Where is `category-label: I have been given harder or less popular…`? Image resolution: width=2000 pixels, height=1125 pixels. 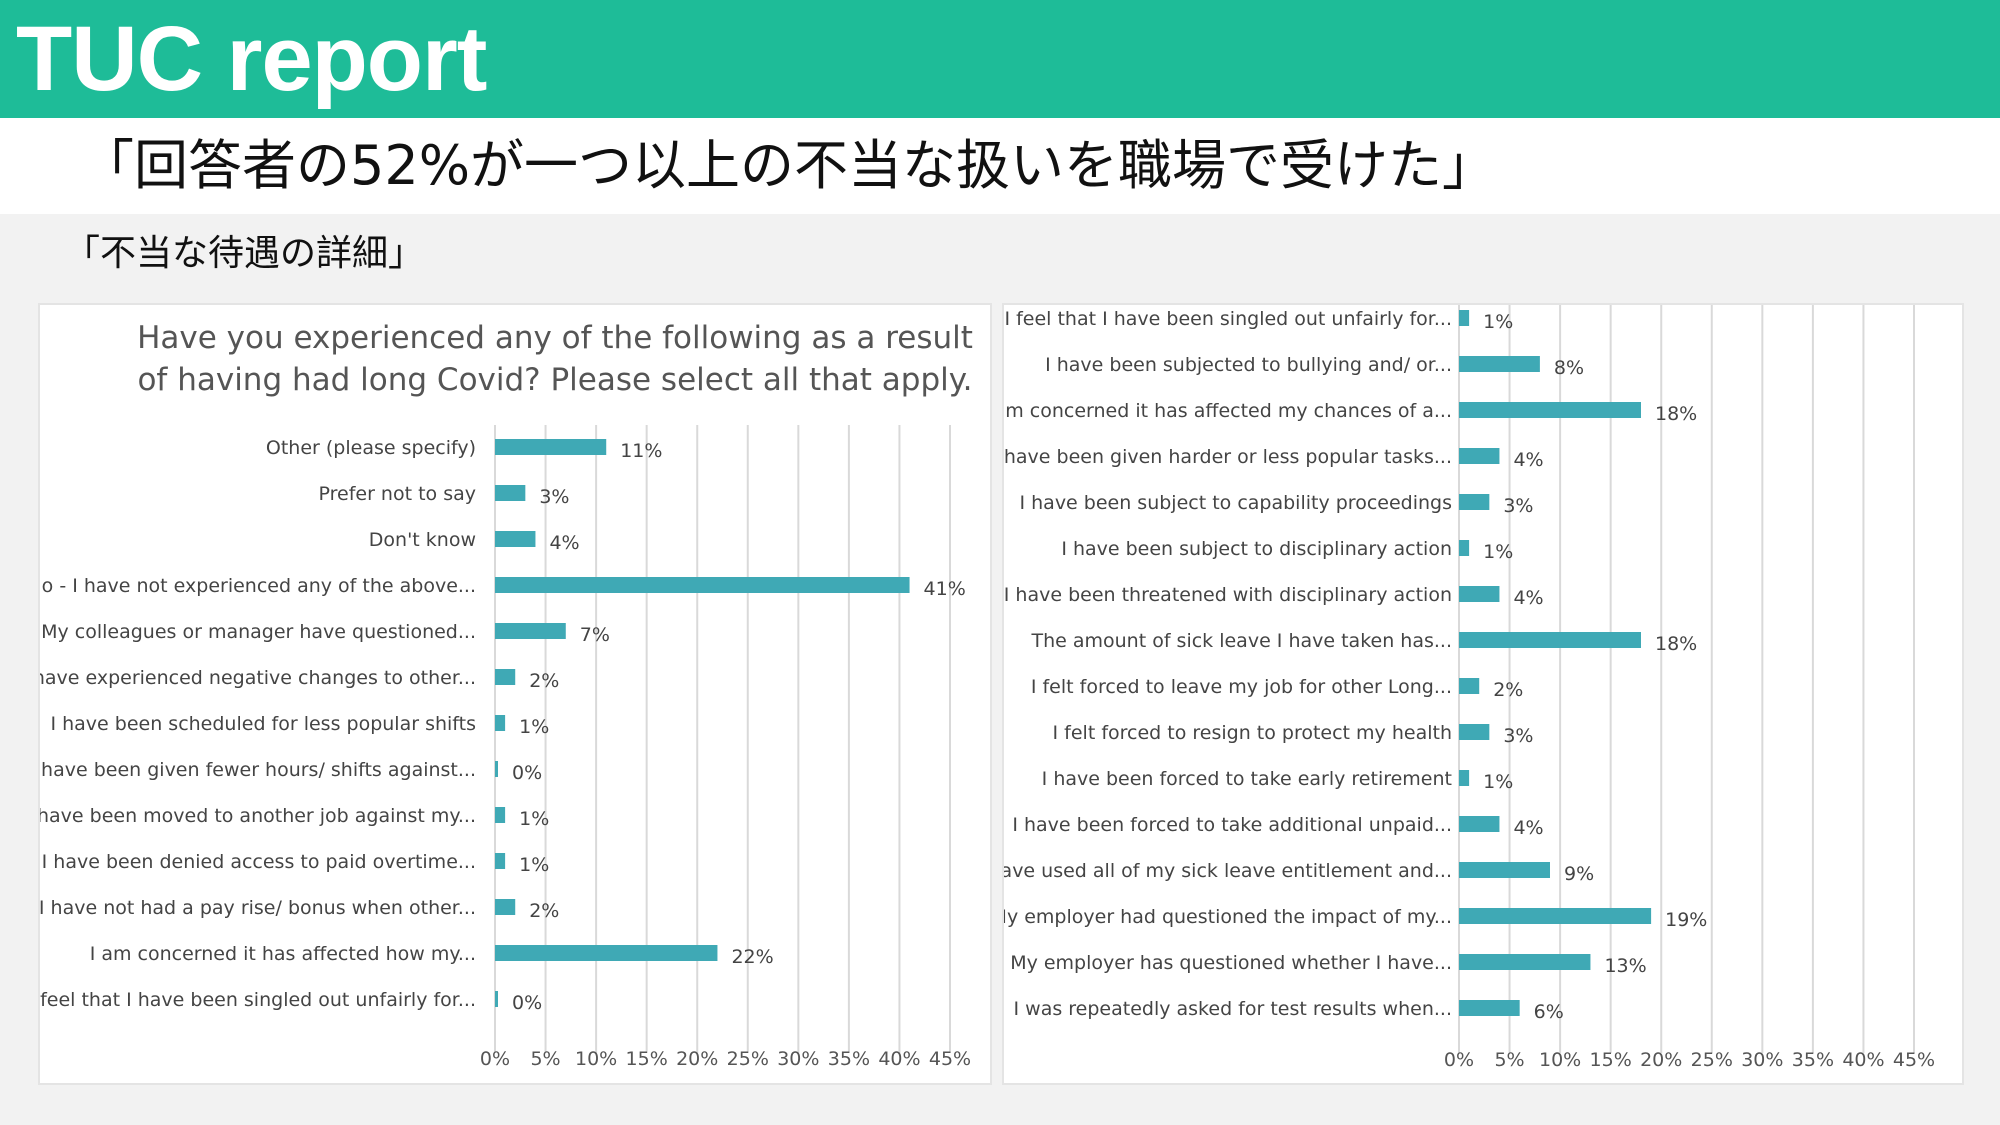
category-label: I have been given harder or less popular… is located at coordinates (1228, 457).